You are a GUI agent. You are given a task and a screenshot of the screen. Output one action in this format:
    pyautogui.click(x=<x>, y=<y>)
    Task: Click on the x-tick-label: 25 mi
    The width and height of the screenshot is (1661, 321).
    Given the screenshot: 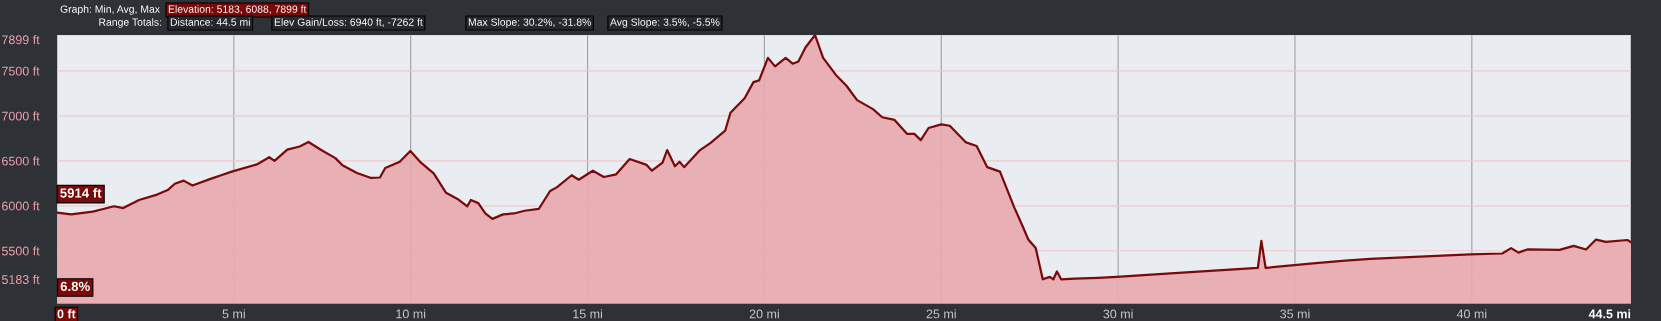 What is the action you would take?
    pyautogui.click(x=941, y=314)
    